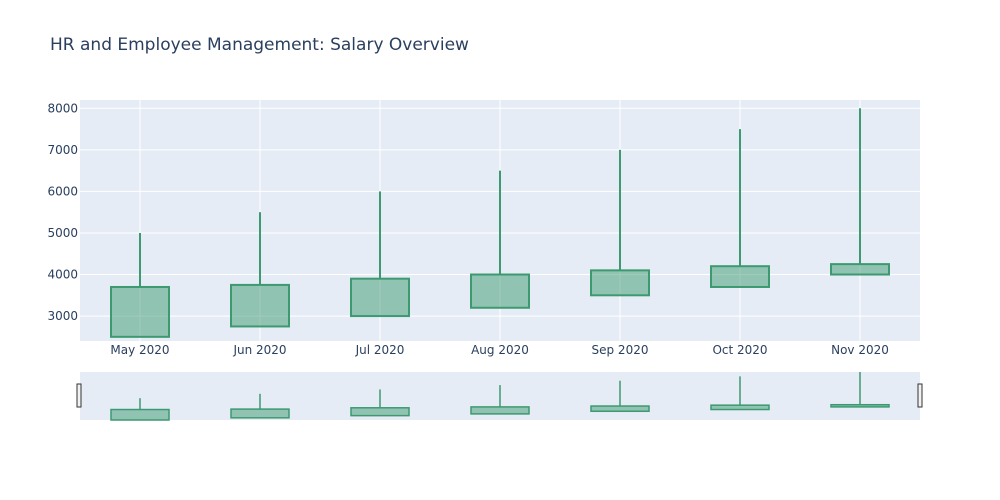 The width and height of the screenshot is (1000, 500). What do you see at coordinates (259, 350) in the screenshot?
I see `x-tick-label: Jun 2020` at bounding box center [259, 350].